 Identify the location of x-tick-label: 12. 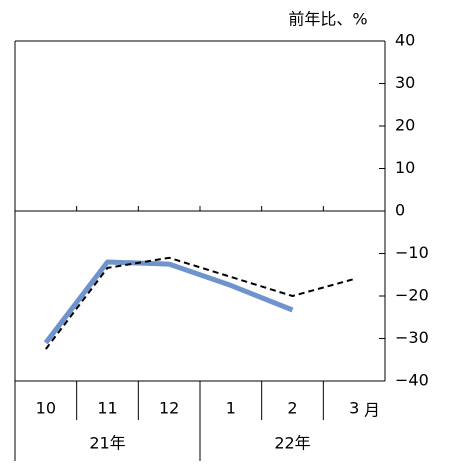
(169, 408).